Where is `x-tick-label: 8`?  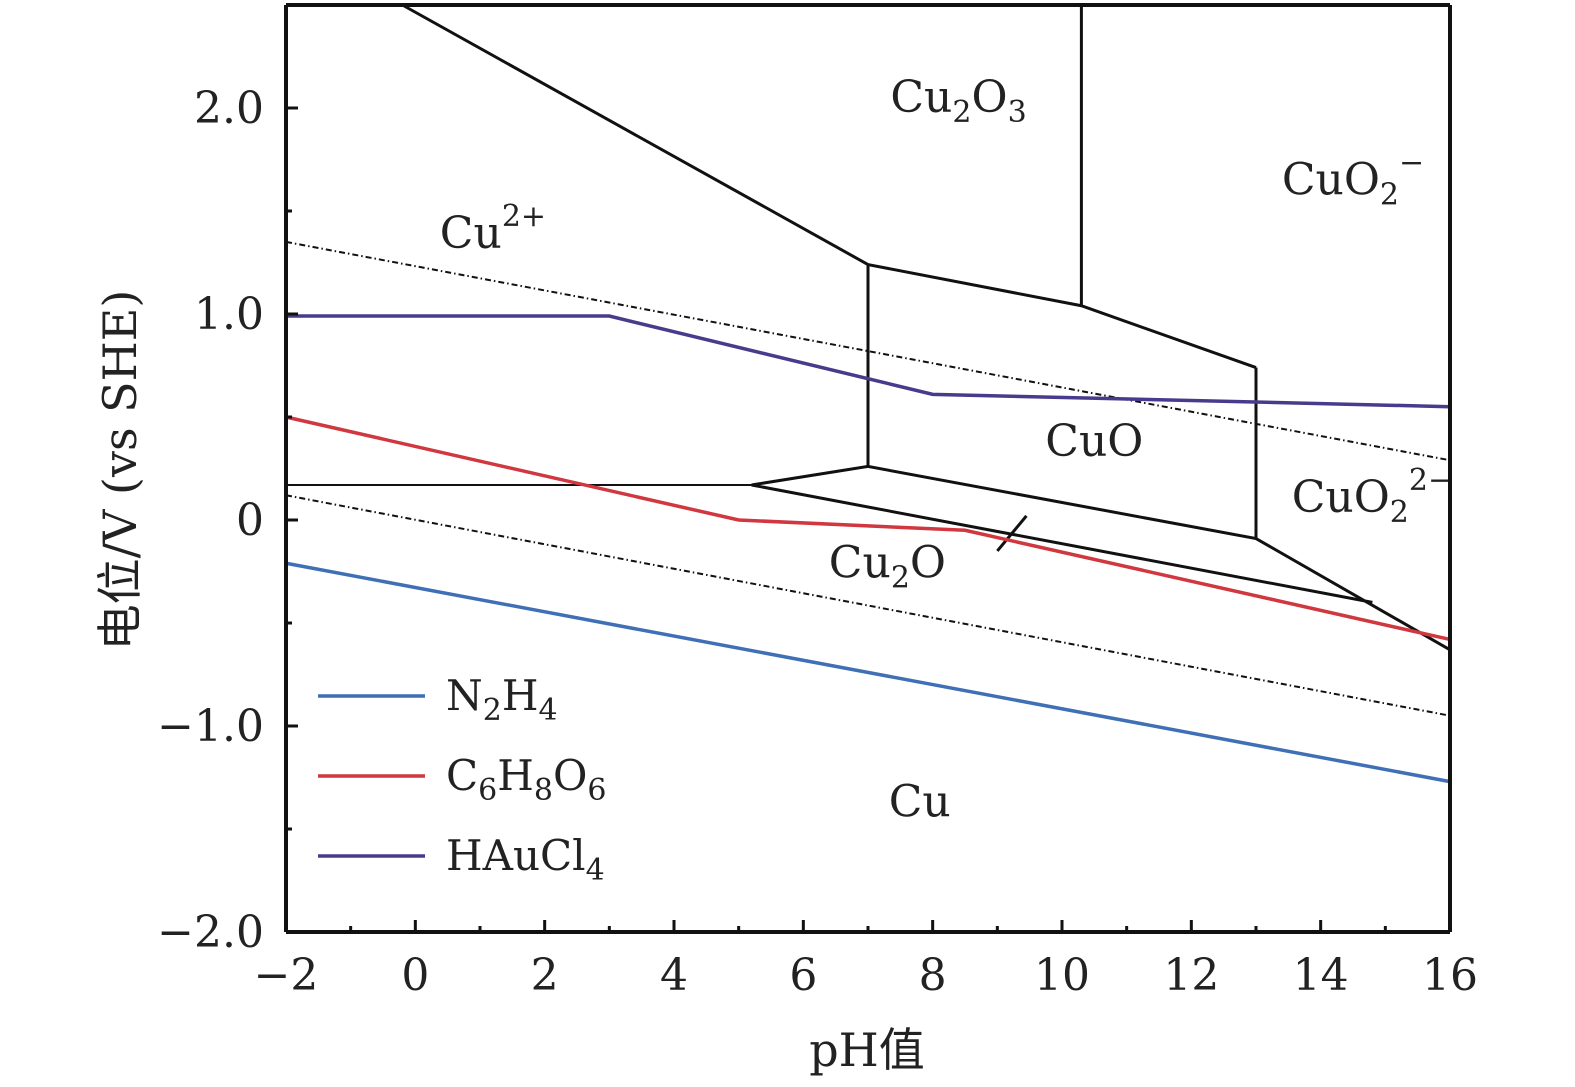 x-tick-label: 8 is located at coordinates (933, 975).